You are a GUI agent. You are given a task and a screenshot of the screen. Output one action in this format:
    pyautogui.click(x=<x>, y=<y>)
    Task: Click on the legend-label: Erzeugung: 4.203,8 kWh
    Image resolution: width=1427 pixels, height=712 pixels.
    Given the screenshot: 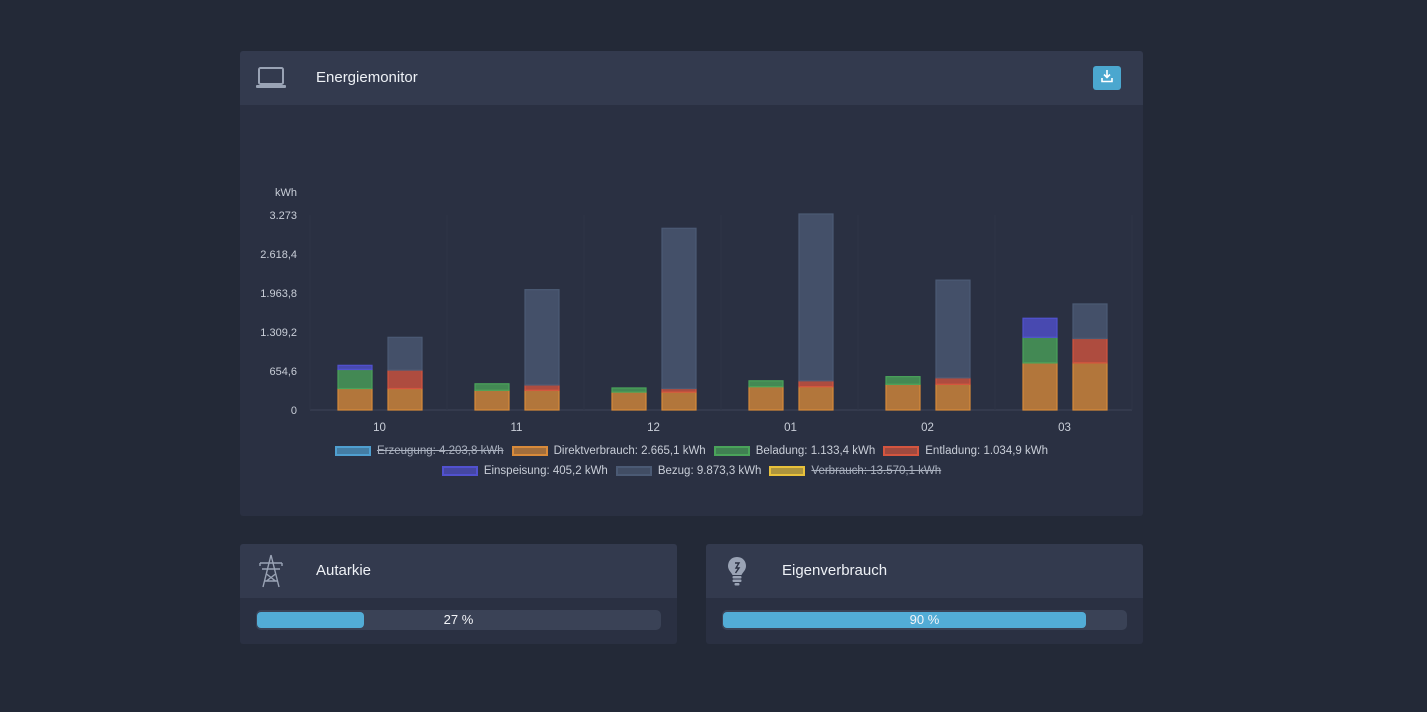 What is the action you would take?
    pyautogui.click(x=440, y=451)
    